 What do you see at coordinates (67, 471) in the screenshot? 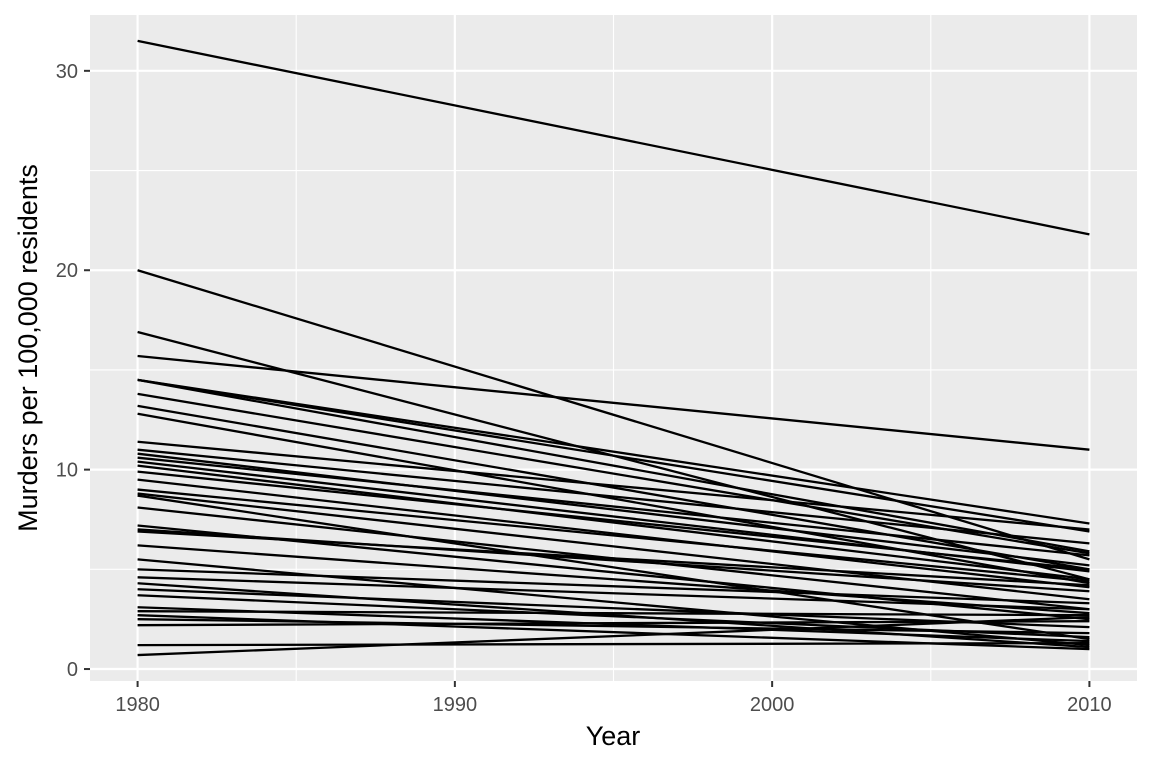
I see `y-tick-label: 10` at bounding box center [67, 471].